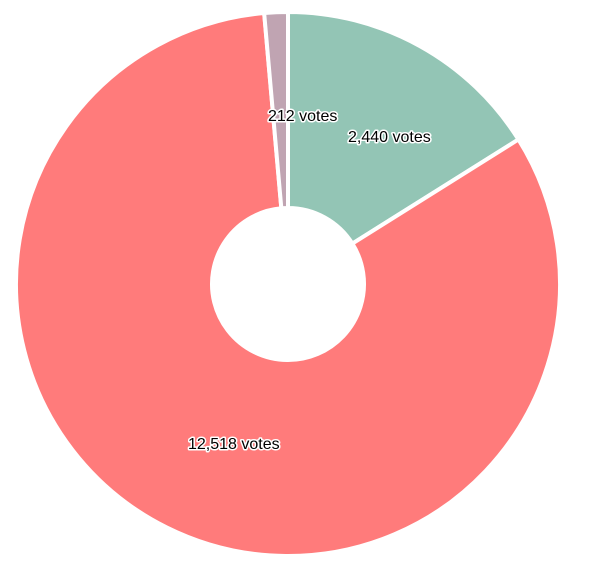 This screenshot has height=566, width=600. Describe the element at coordinates (302, 116) in the screenshot. I see `slice-label-2: 212 votes` at that location.